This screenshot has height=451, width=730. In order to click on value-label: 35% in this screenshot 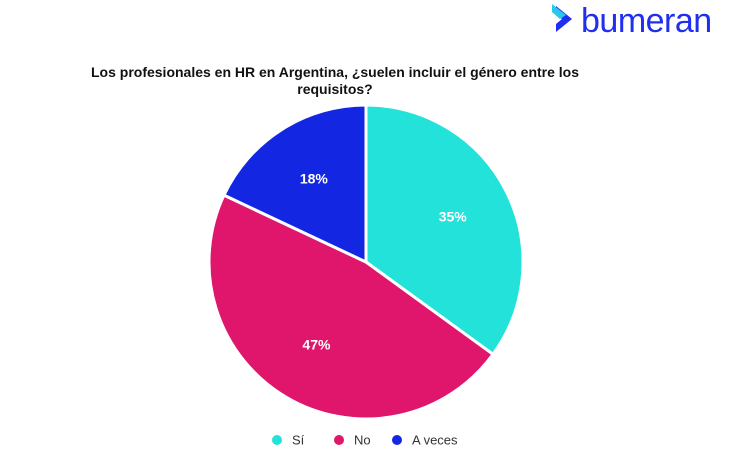, I will do `click(453, 217)`.